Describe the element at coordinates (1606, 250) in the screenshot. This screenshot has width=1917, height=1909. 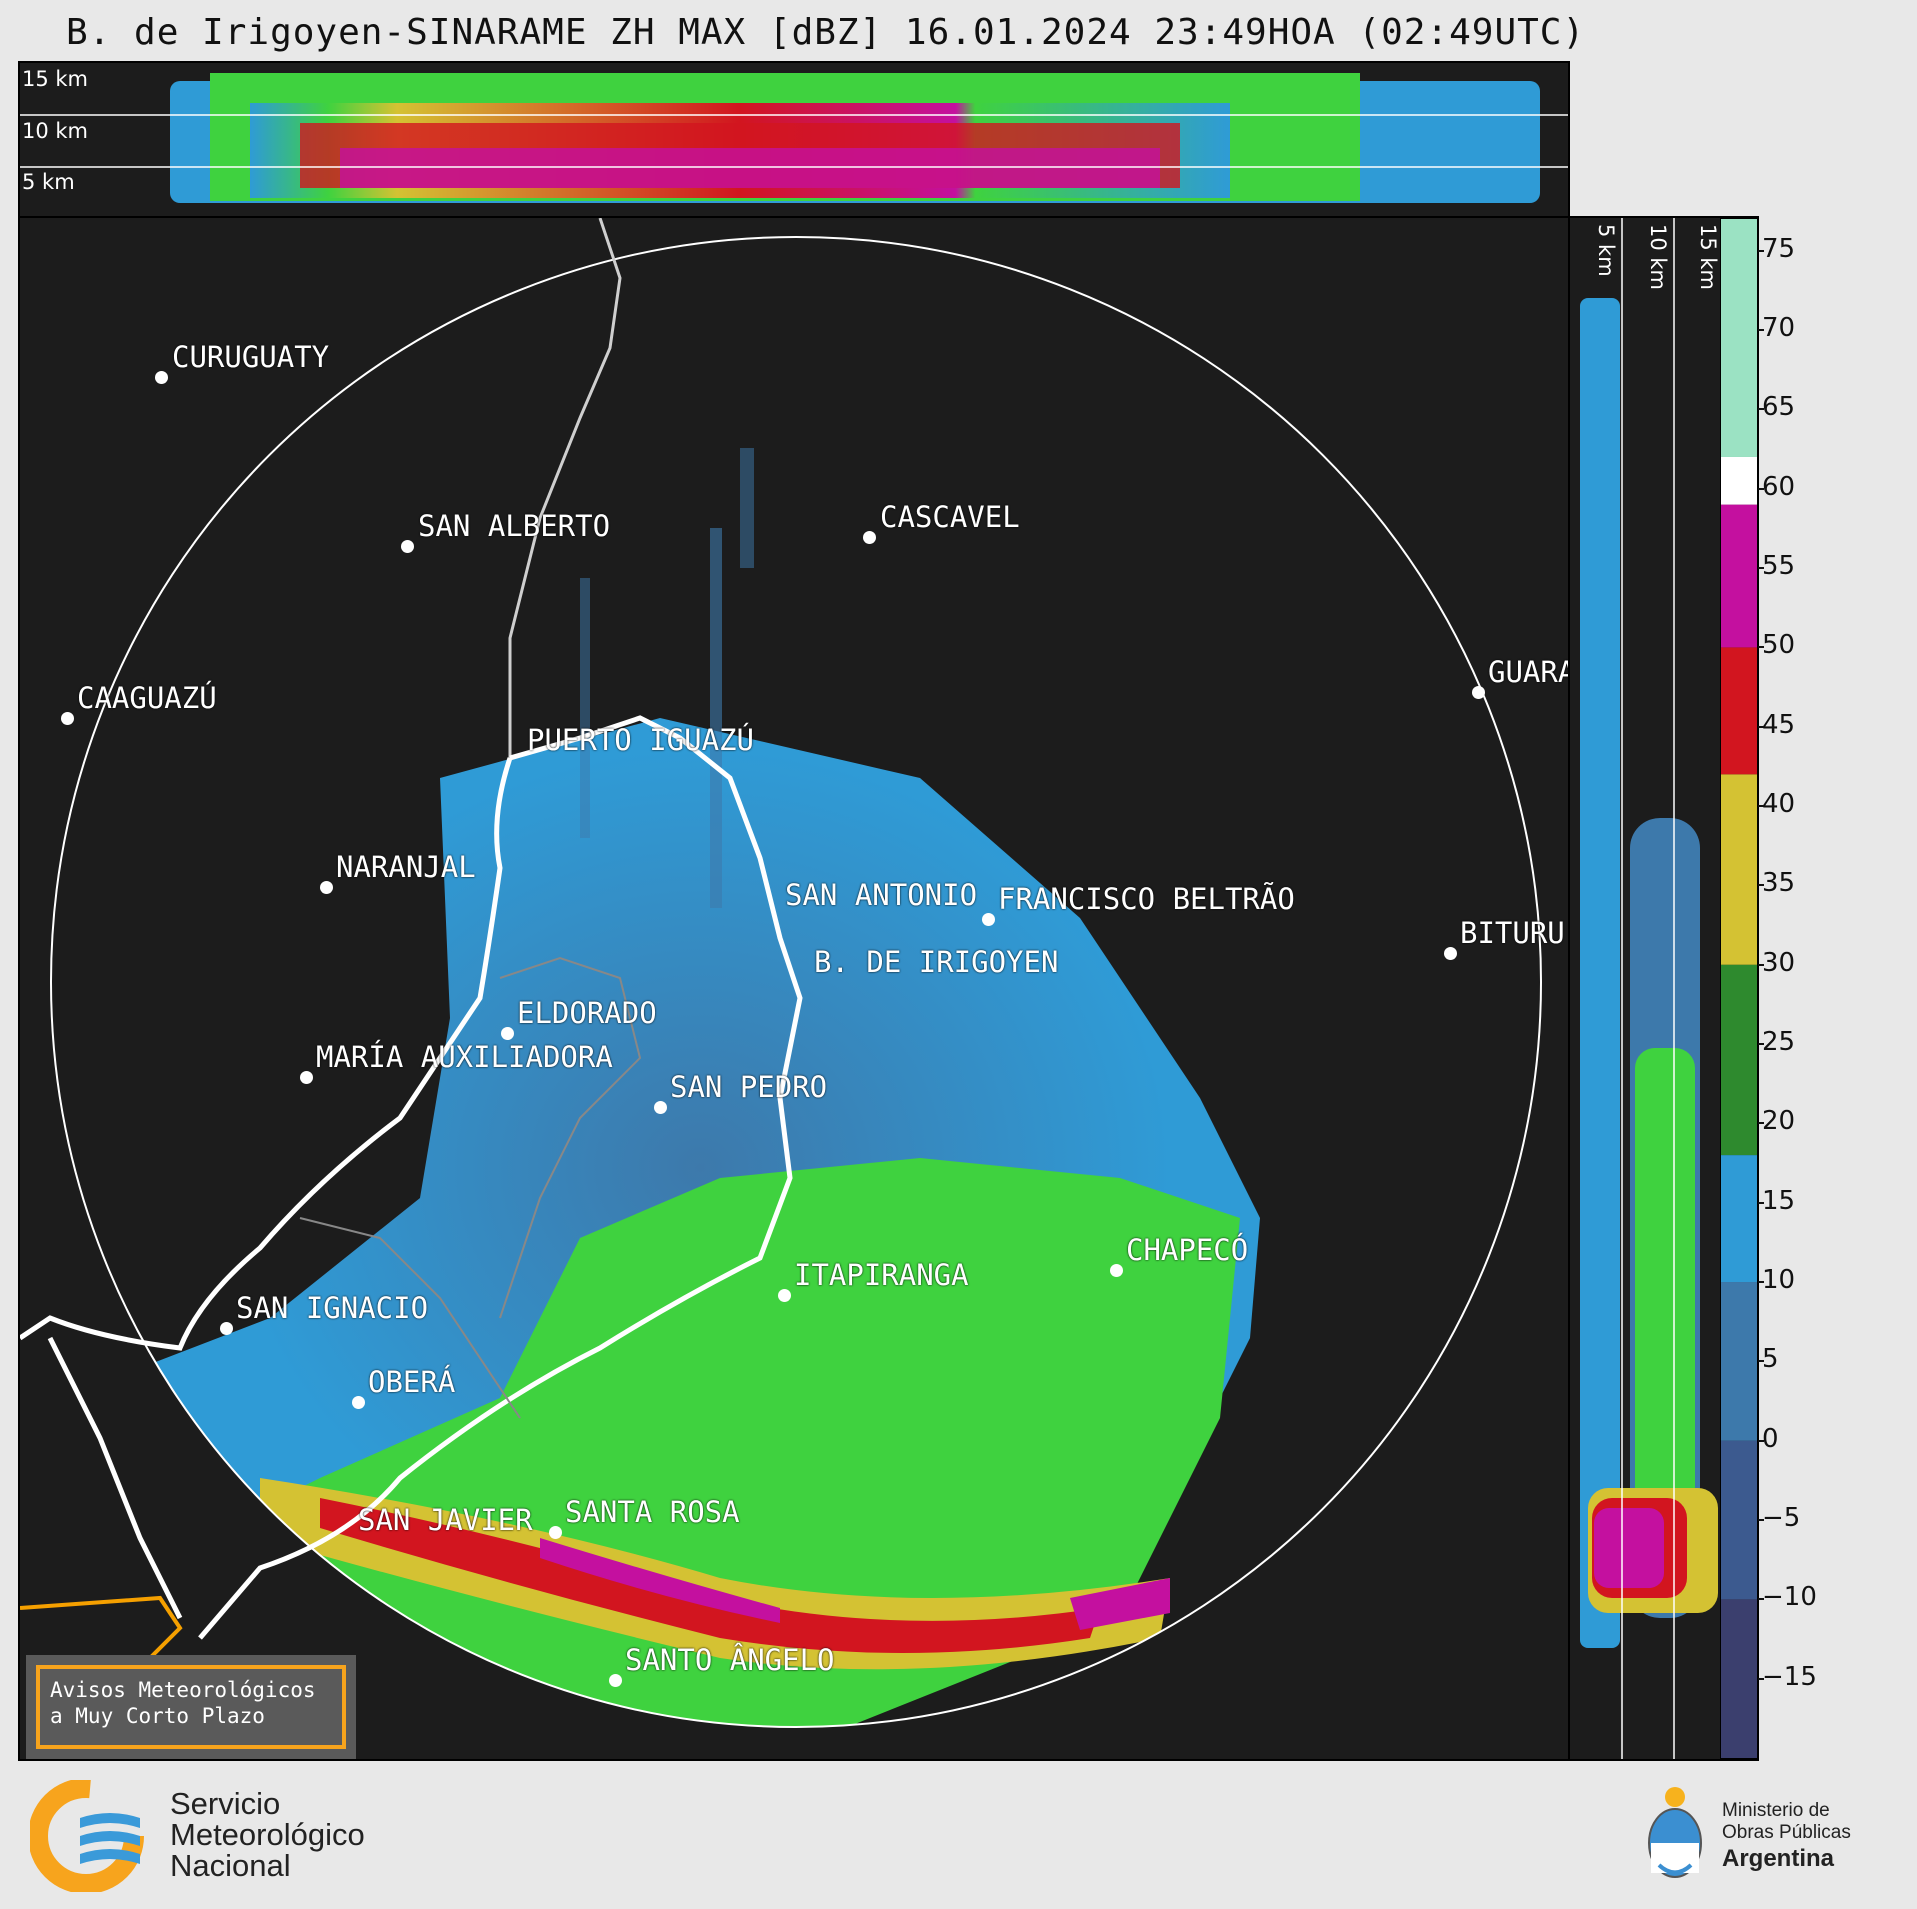
I see `side-label-5km: 5 km` at that location.